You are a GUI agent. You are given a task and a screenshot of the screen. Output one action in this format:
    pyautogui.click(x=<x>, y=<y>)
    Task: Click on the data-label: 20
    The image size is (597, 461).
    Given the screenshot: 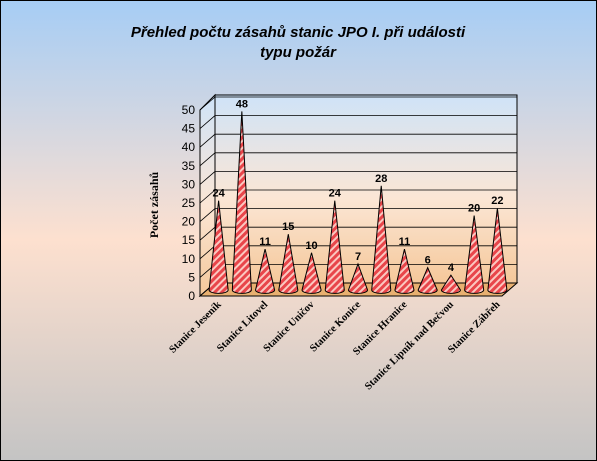 What is the action you would take?
    pyautogui.click(x=474, y=209)
    